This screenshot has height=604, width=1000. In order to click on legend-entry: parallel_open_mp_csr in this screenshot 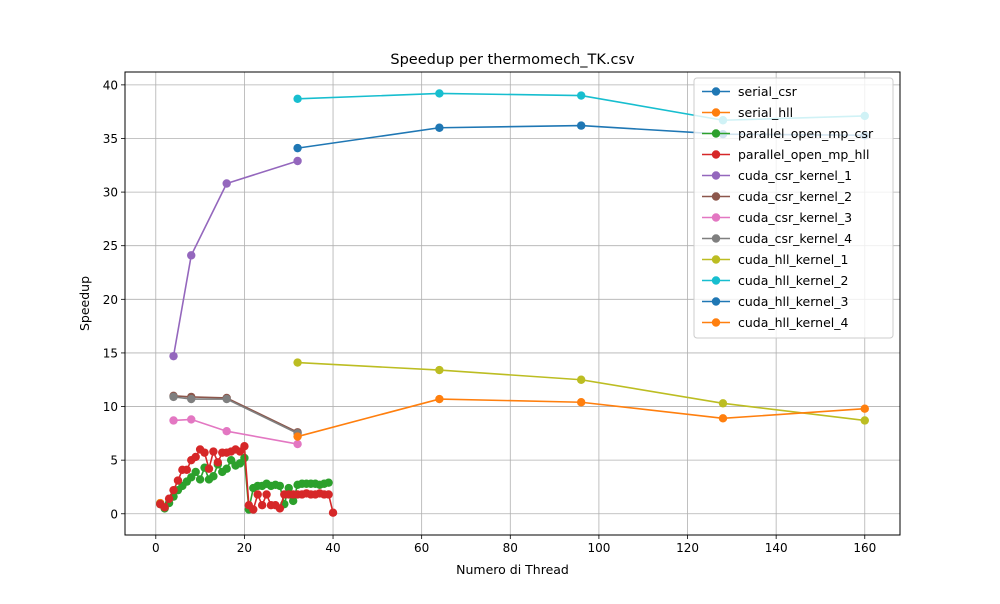, I will do `click(788, 133)`.